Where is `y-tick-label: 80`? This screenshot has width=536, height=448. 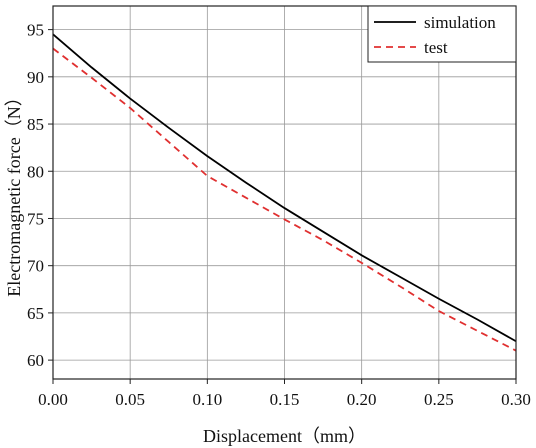 y-tick-label: 80 is located at coordinates (35, 171).